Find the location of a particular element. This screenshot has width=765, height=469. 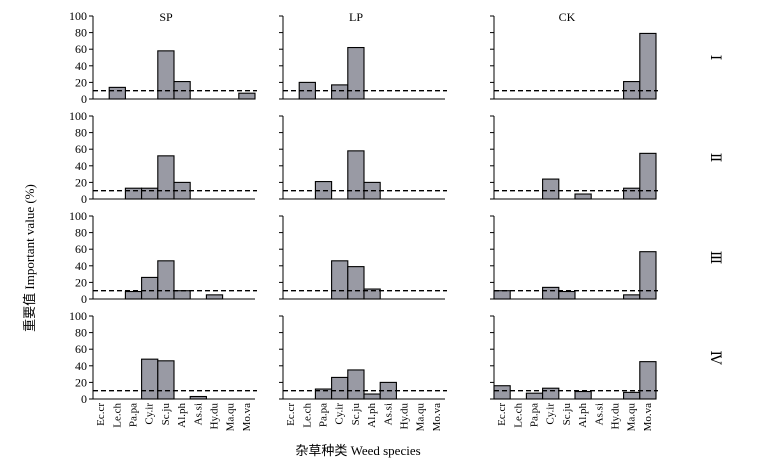

y-axis-label: 重要值 Important value (%) is located at coordinates (29, 258).